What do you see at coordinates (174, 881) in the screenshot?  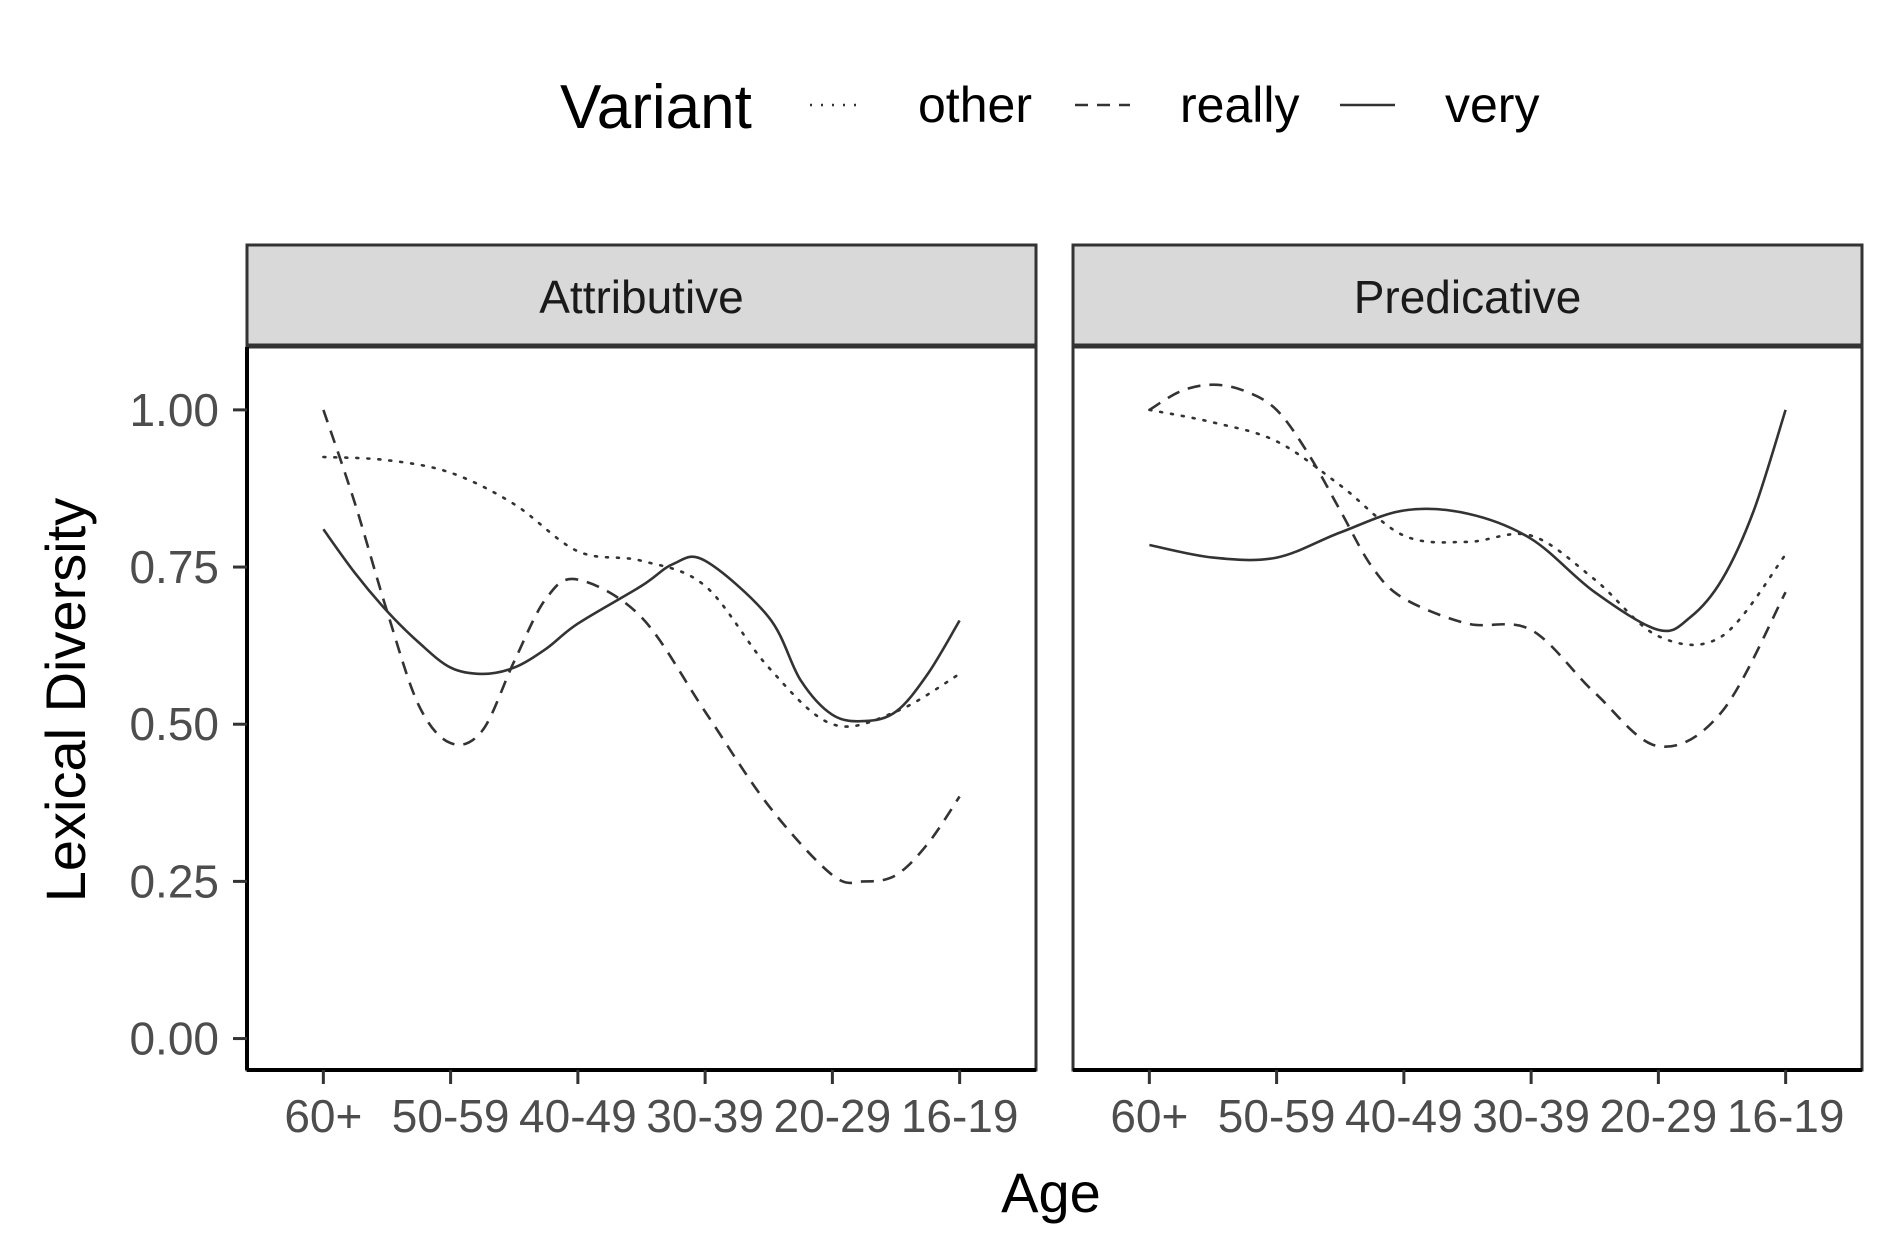 I see `y-tick-label: 0.25` at bounding box center [174, 881].